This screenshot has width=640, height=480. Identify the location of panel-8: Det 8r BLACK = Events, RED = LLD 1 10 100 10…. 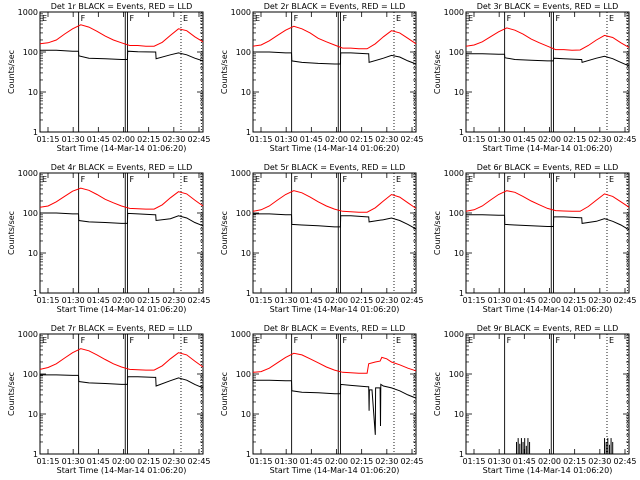
(322, 399).